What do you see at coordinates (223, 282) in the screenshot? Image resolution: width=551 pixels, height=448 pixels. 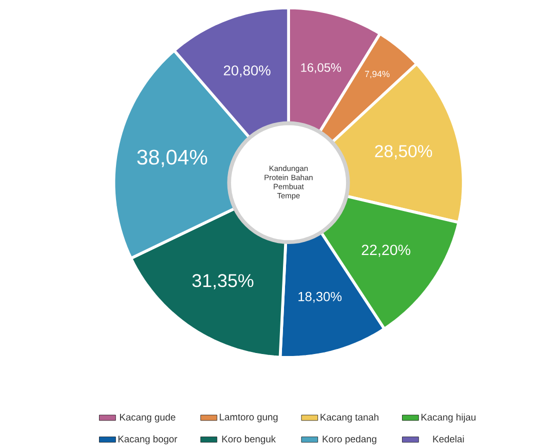 I see `data-label: 31,35%` at bounding box center [223, 282].